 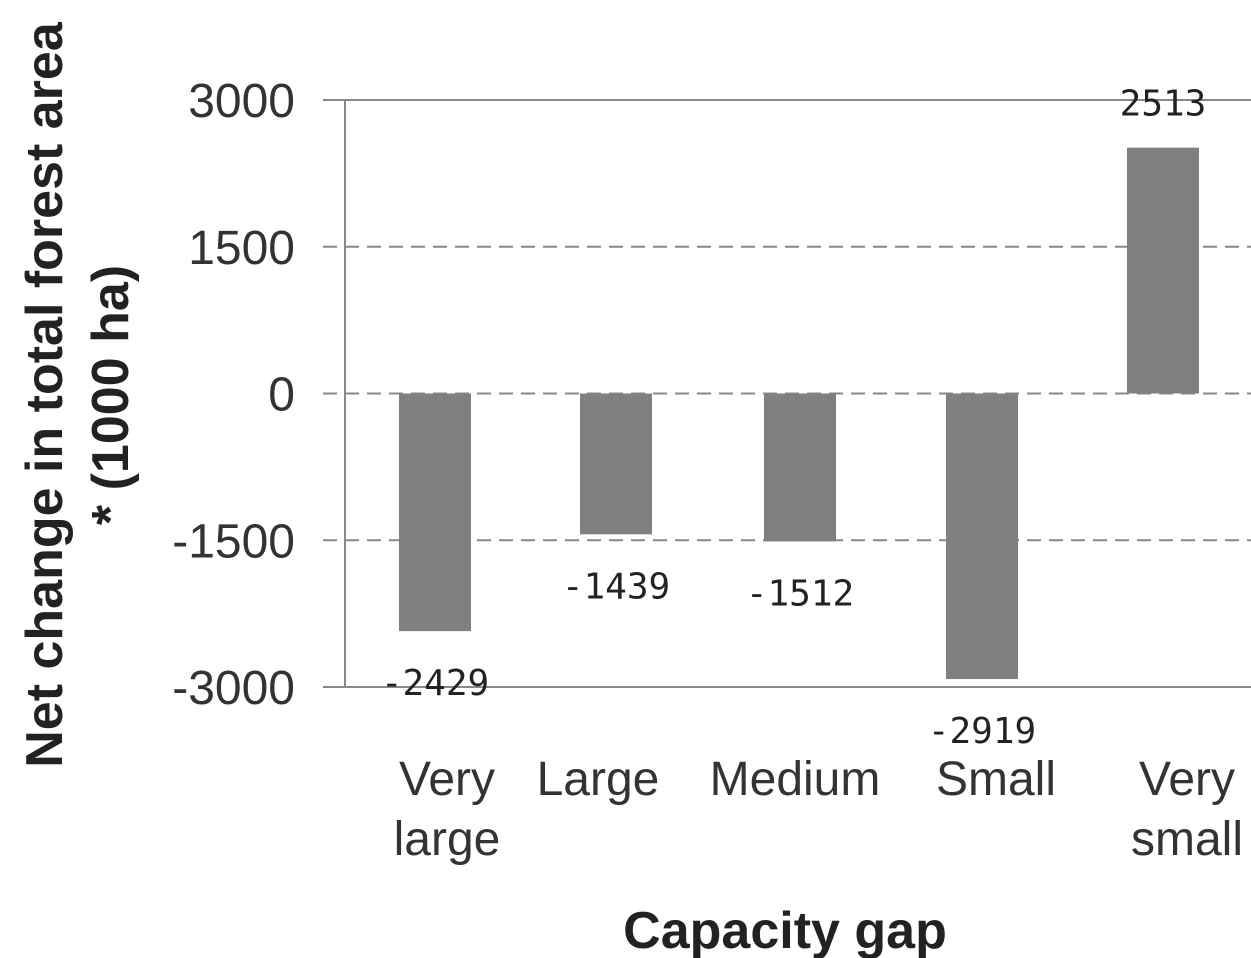 I want to click on category-label: Small, so click(x=996, y=779).